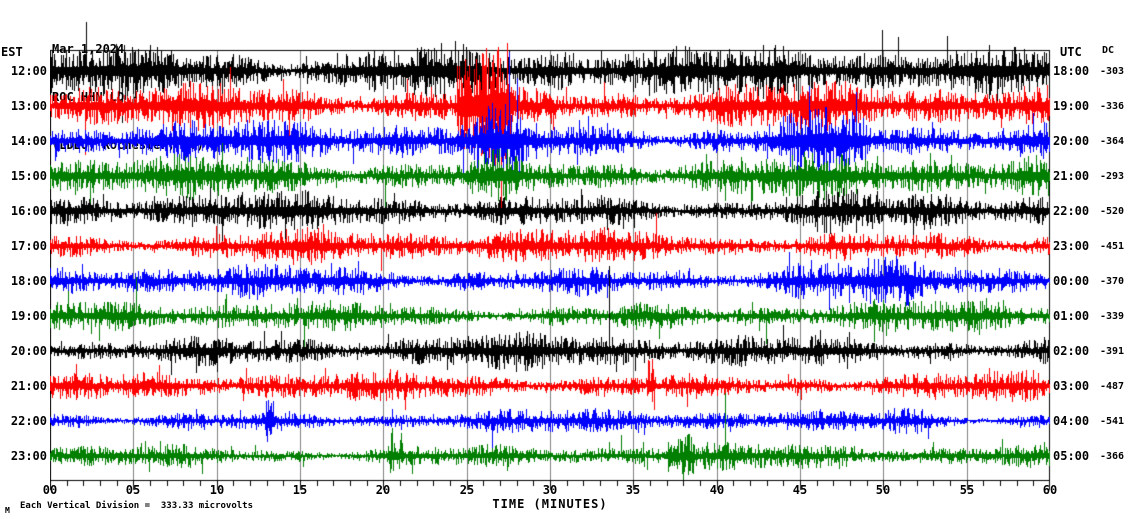 This screenshot has width=1130, height=519. I want to click on dc-offset-value: -370, so click(1112, 281).